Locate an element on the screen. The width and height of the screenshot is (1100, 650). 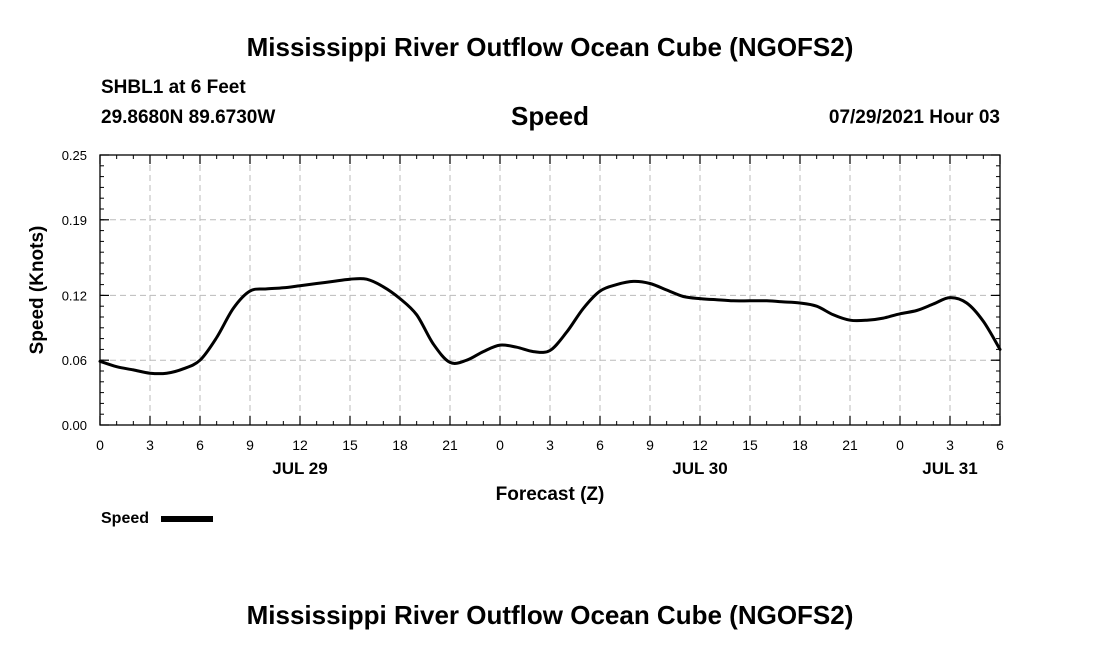
speed-series-line is located at coordinates (550, 326).